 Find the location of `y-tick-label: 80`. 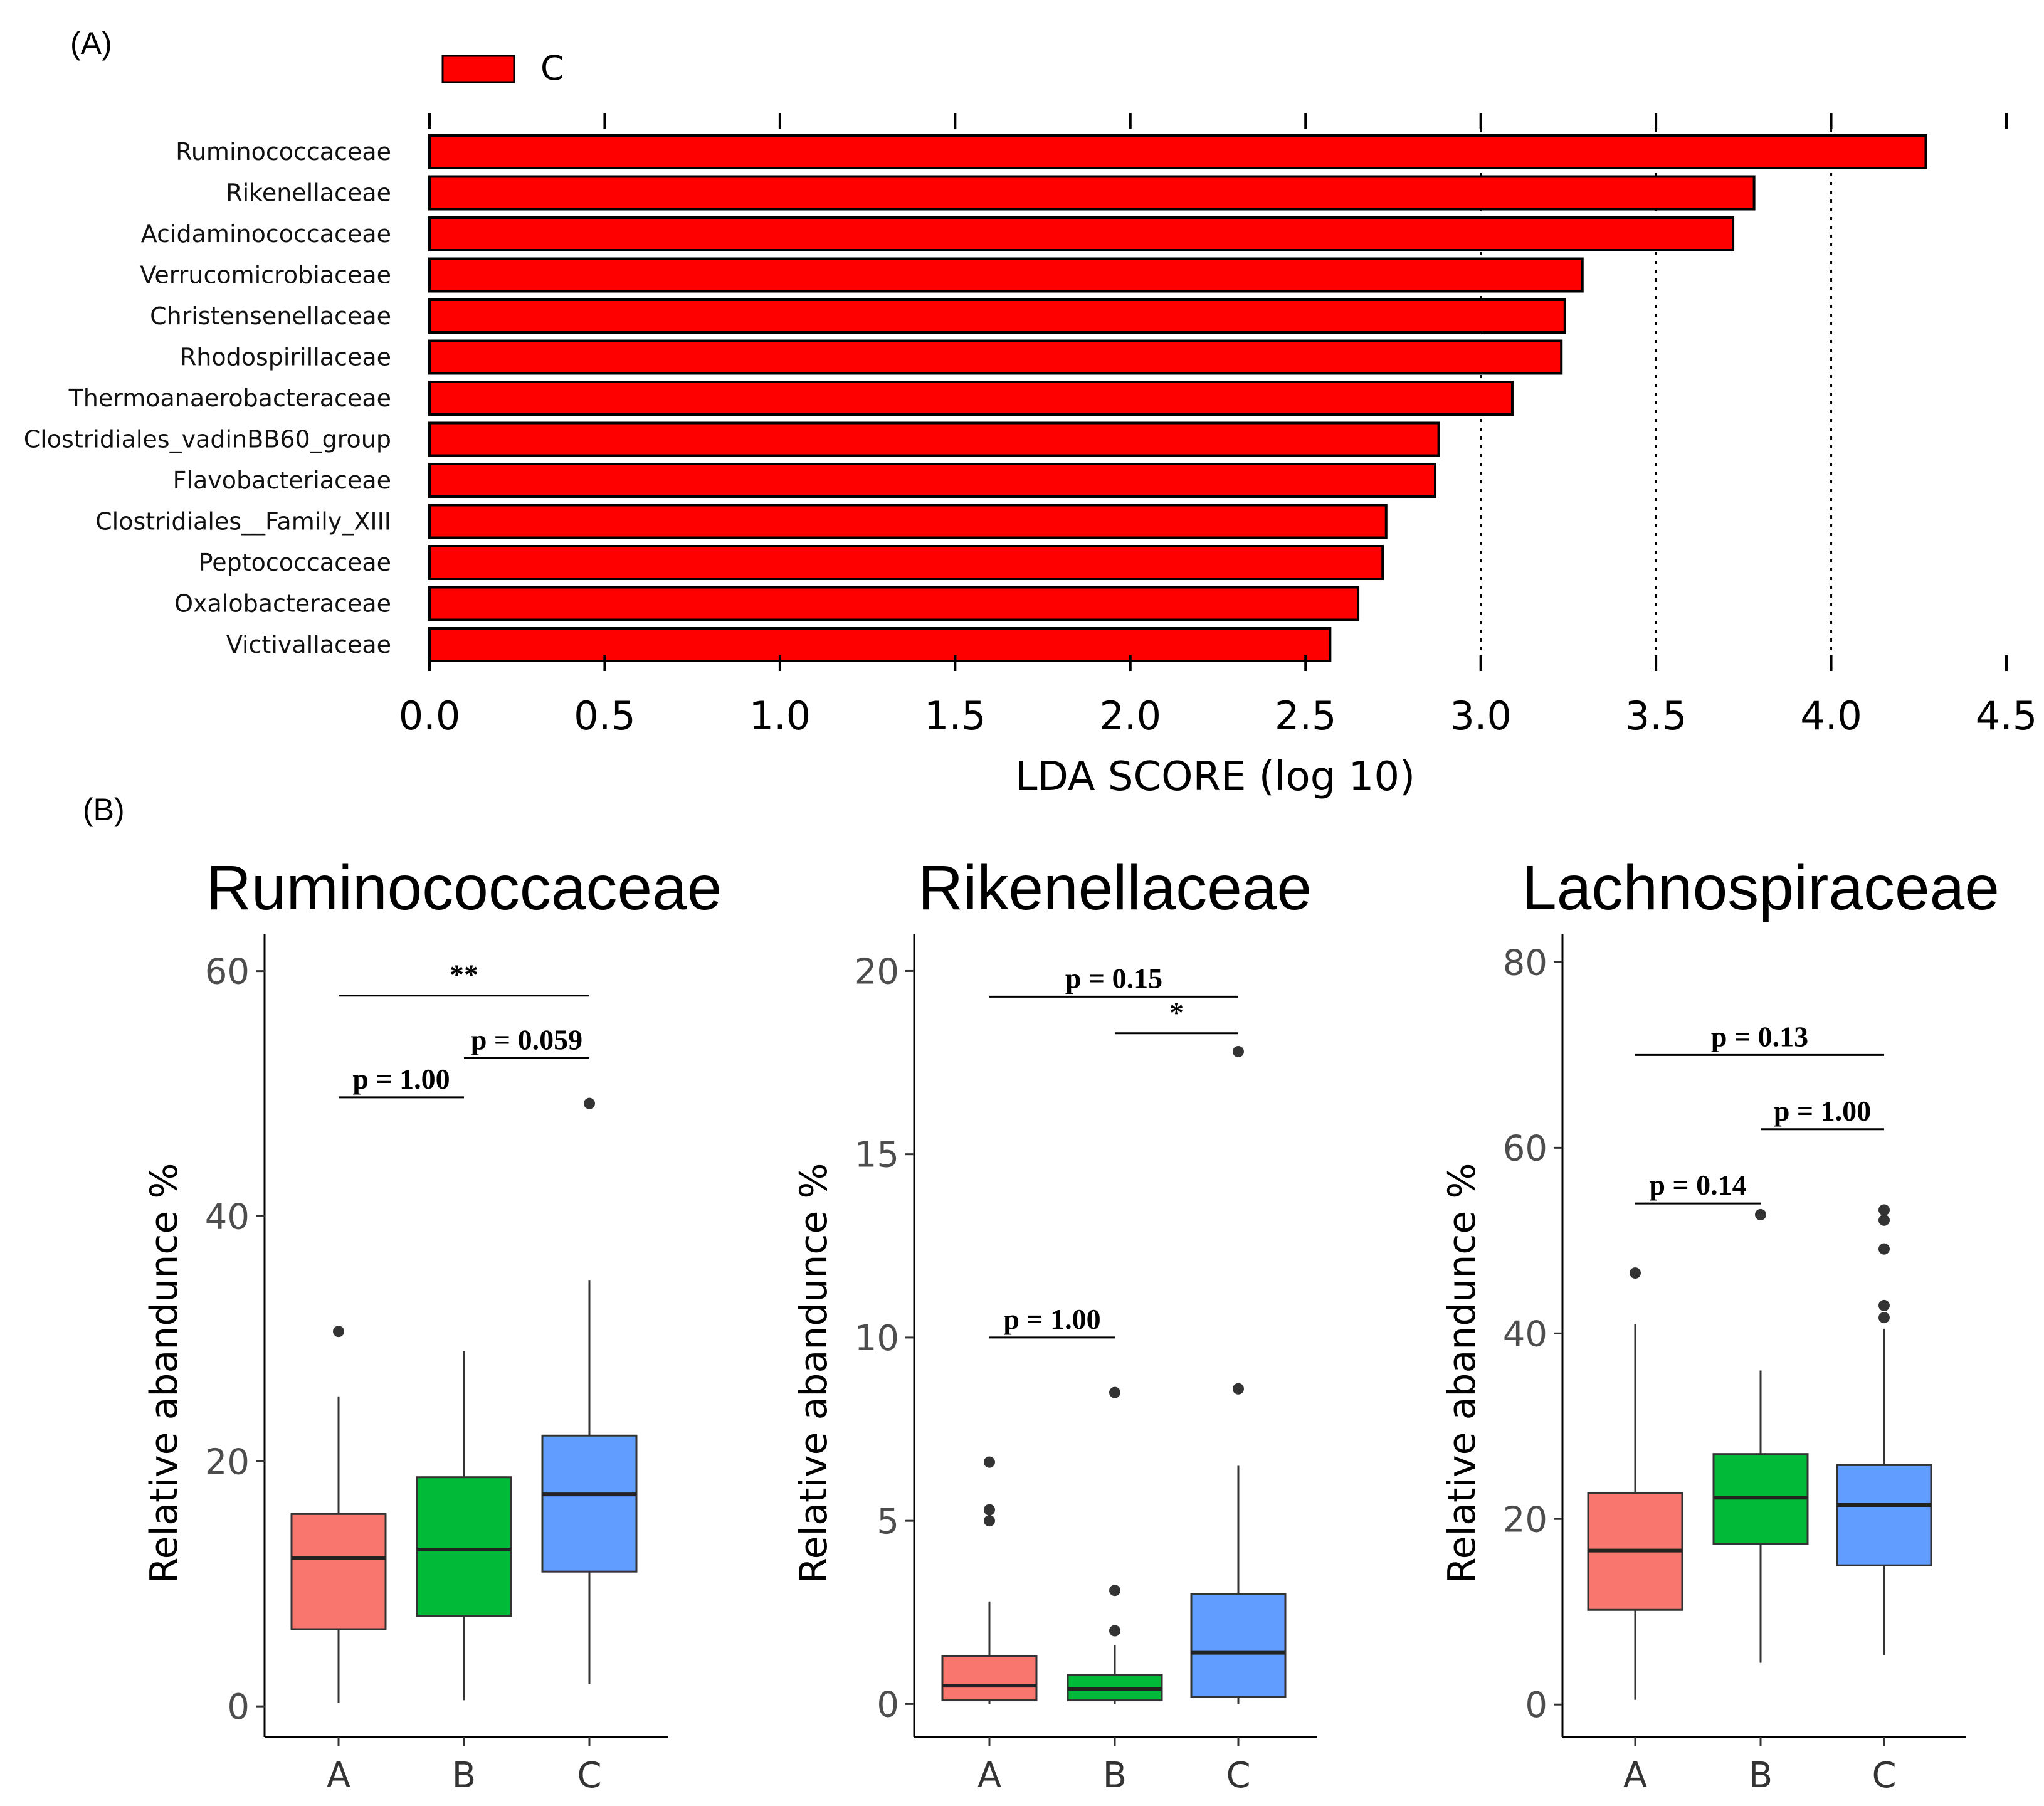

y-tick-label: 80 is located at coordinates (1525, 963).